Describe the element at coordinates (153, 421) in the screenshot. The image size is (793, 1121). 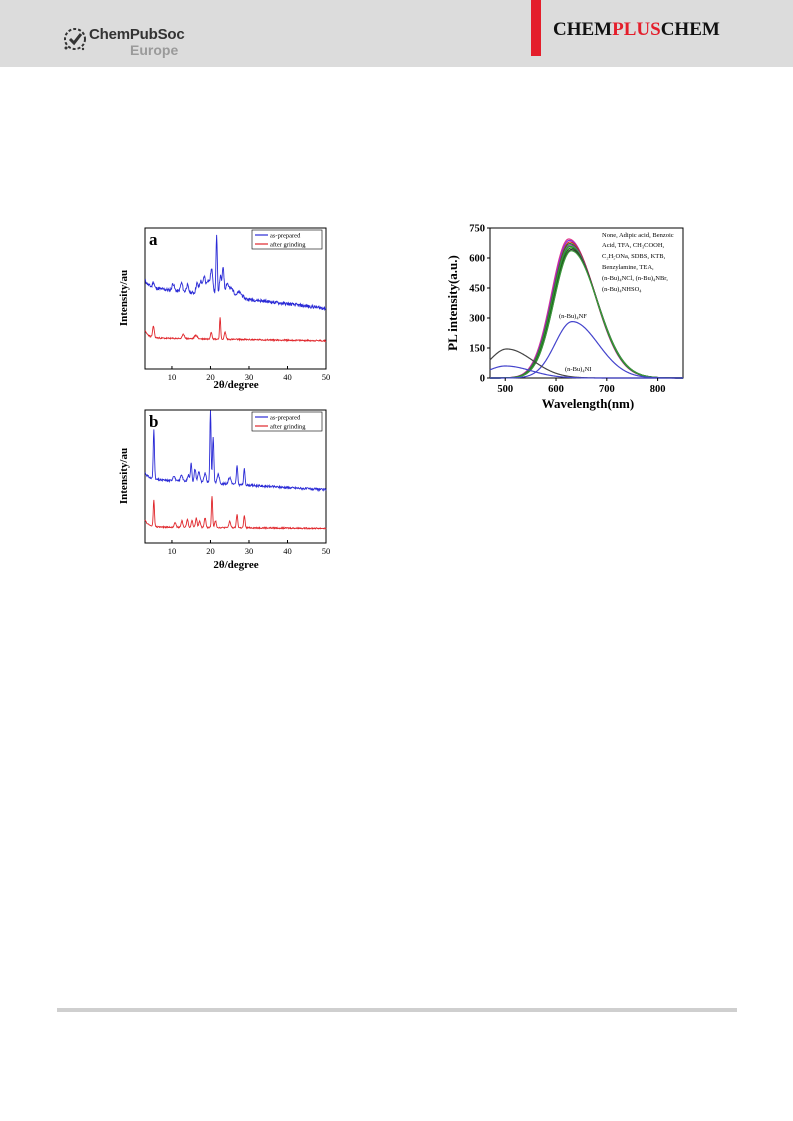
I see `panel-label: b` at that location.